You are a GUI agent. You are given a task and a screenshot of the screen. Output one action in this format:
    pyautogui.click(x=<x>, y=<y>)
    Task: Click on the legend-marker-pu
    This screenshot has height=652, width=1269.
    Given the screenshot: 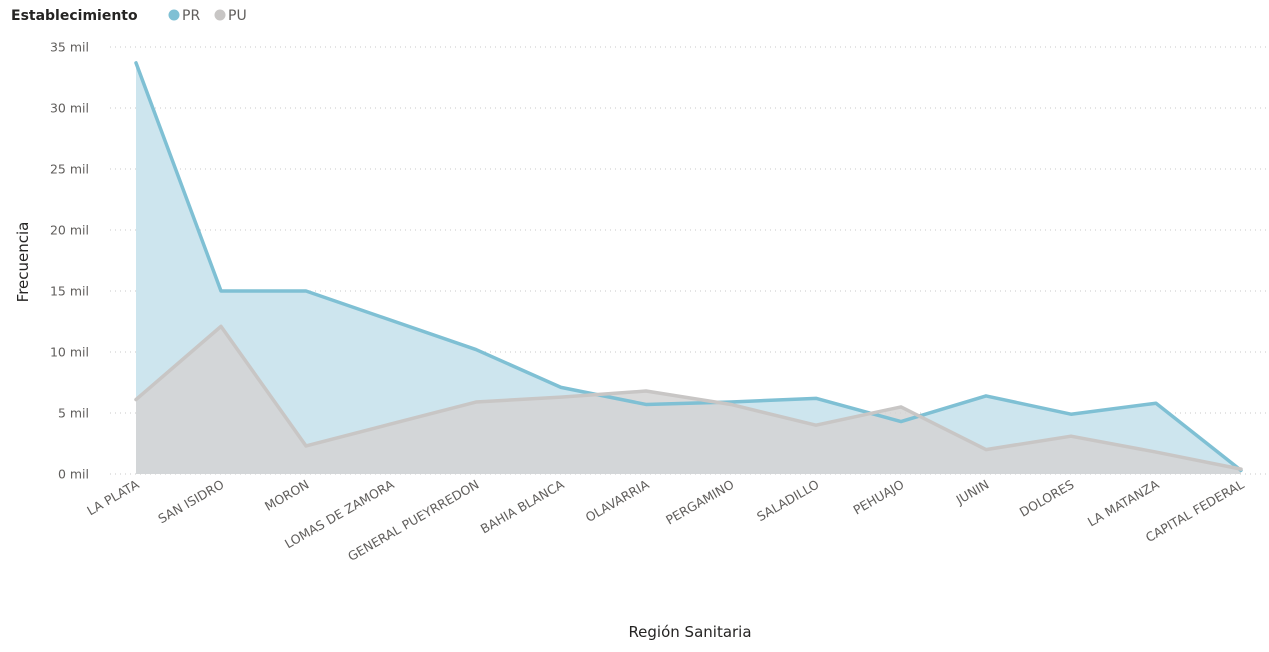 What is the action you would take?
    pyautogui.click(x=220, y=15)
    